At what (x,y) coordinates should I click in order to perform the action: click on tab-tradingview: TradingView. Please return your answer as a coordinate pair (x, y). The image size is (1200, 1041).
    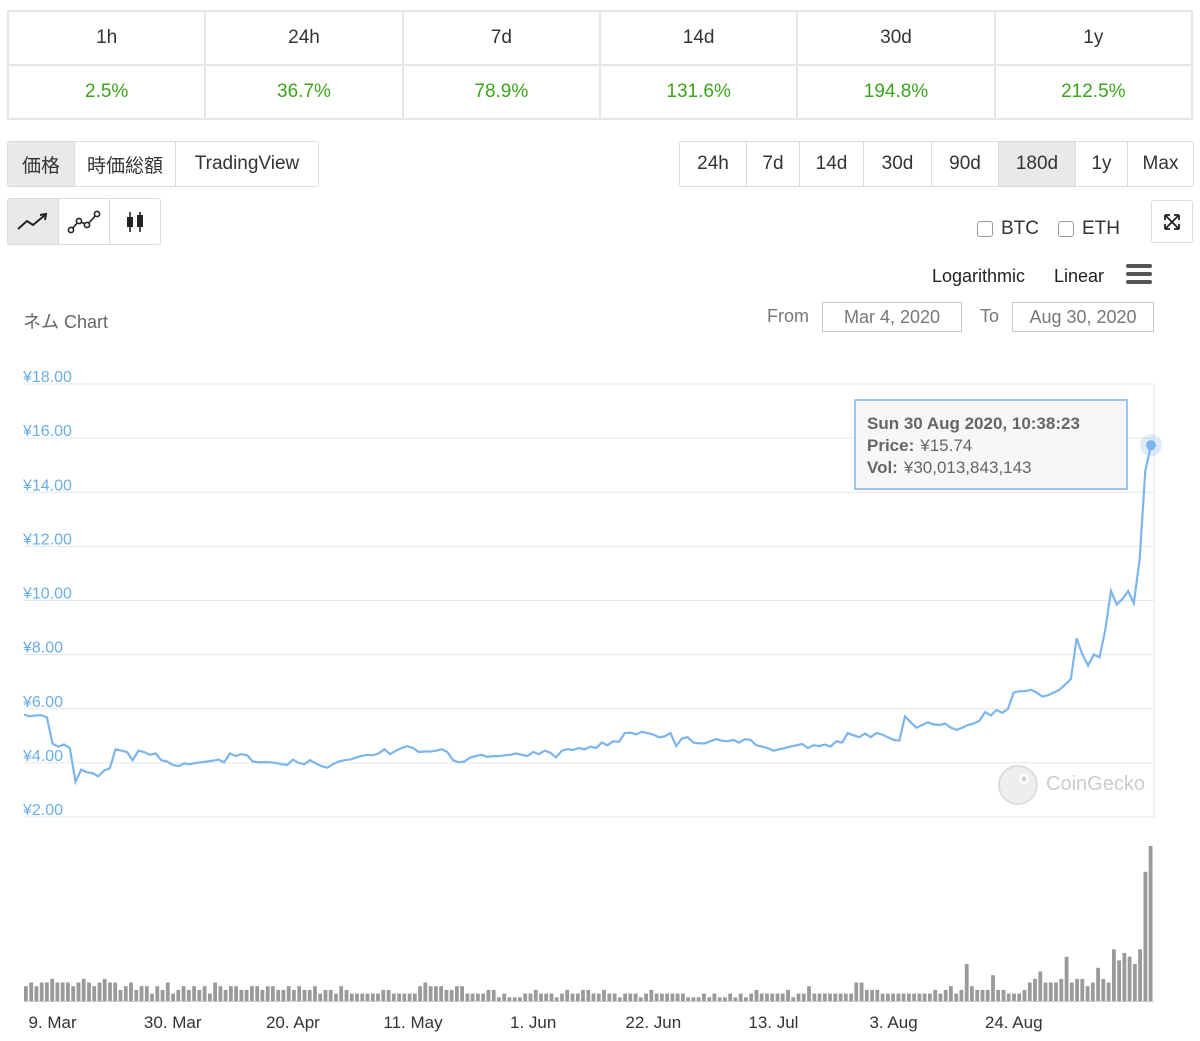
    Looking at the image, I should click on (247, 163).